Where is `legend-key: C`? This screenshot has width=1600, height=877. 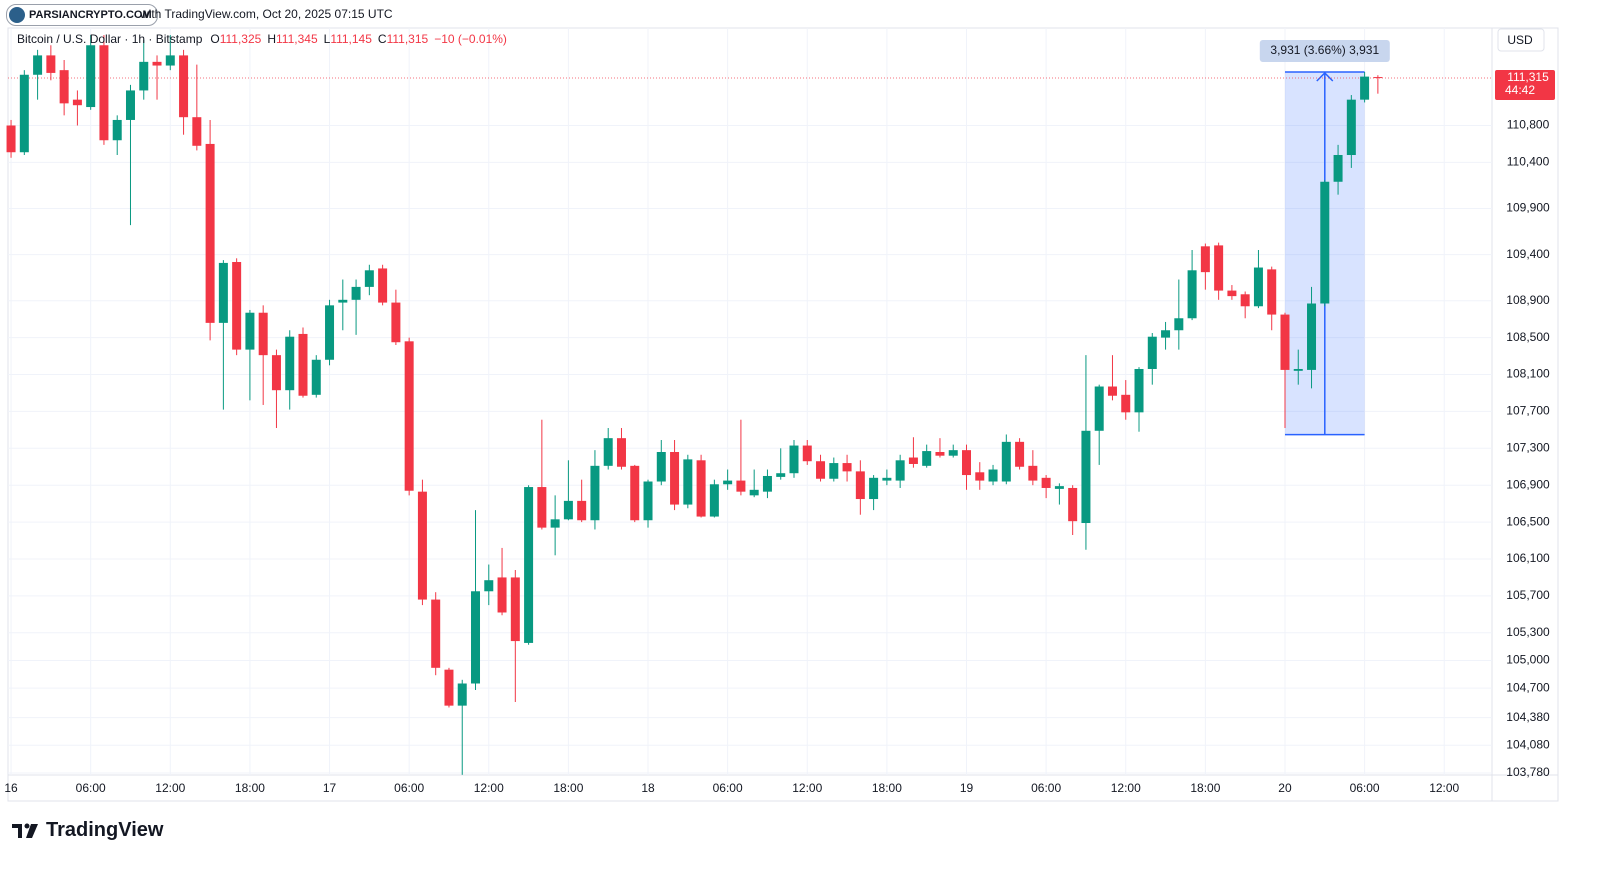 legend-key: C is located at coordinates (382, 39).